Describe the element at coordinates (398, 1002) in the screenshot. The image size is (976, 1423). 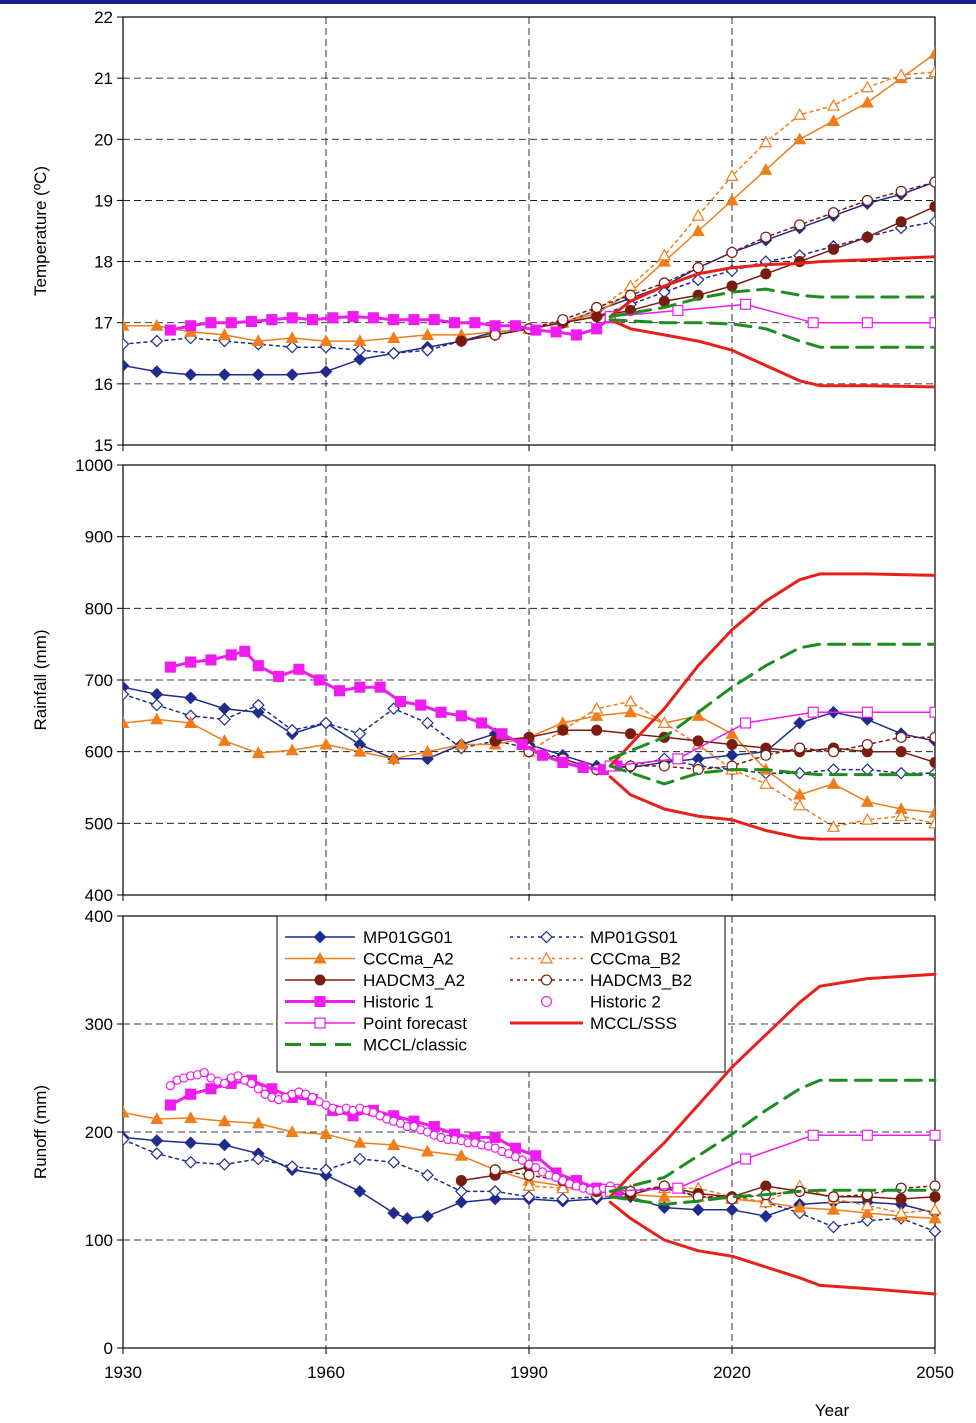
I see `legend-label-historic-1: Historic 1` at that location.